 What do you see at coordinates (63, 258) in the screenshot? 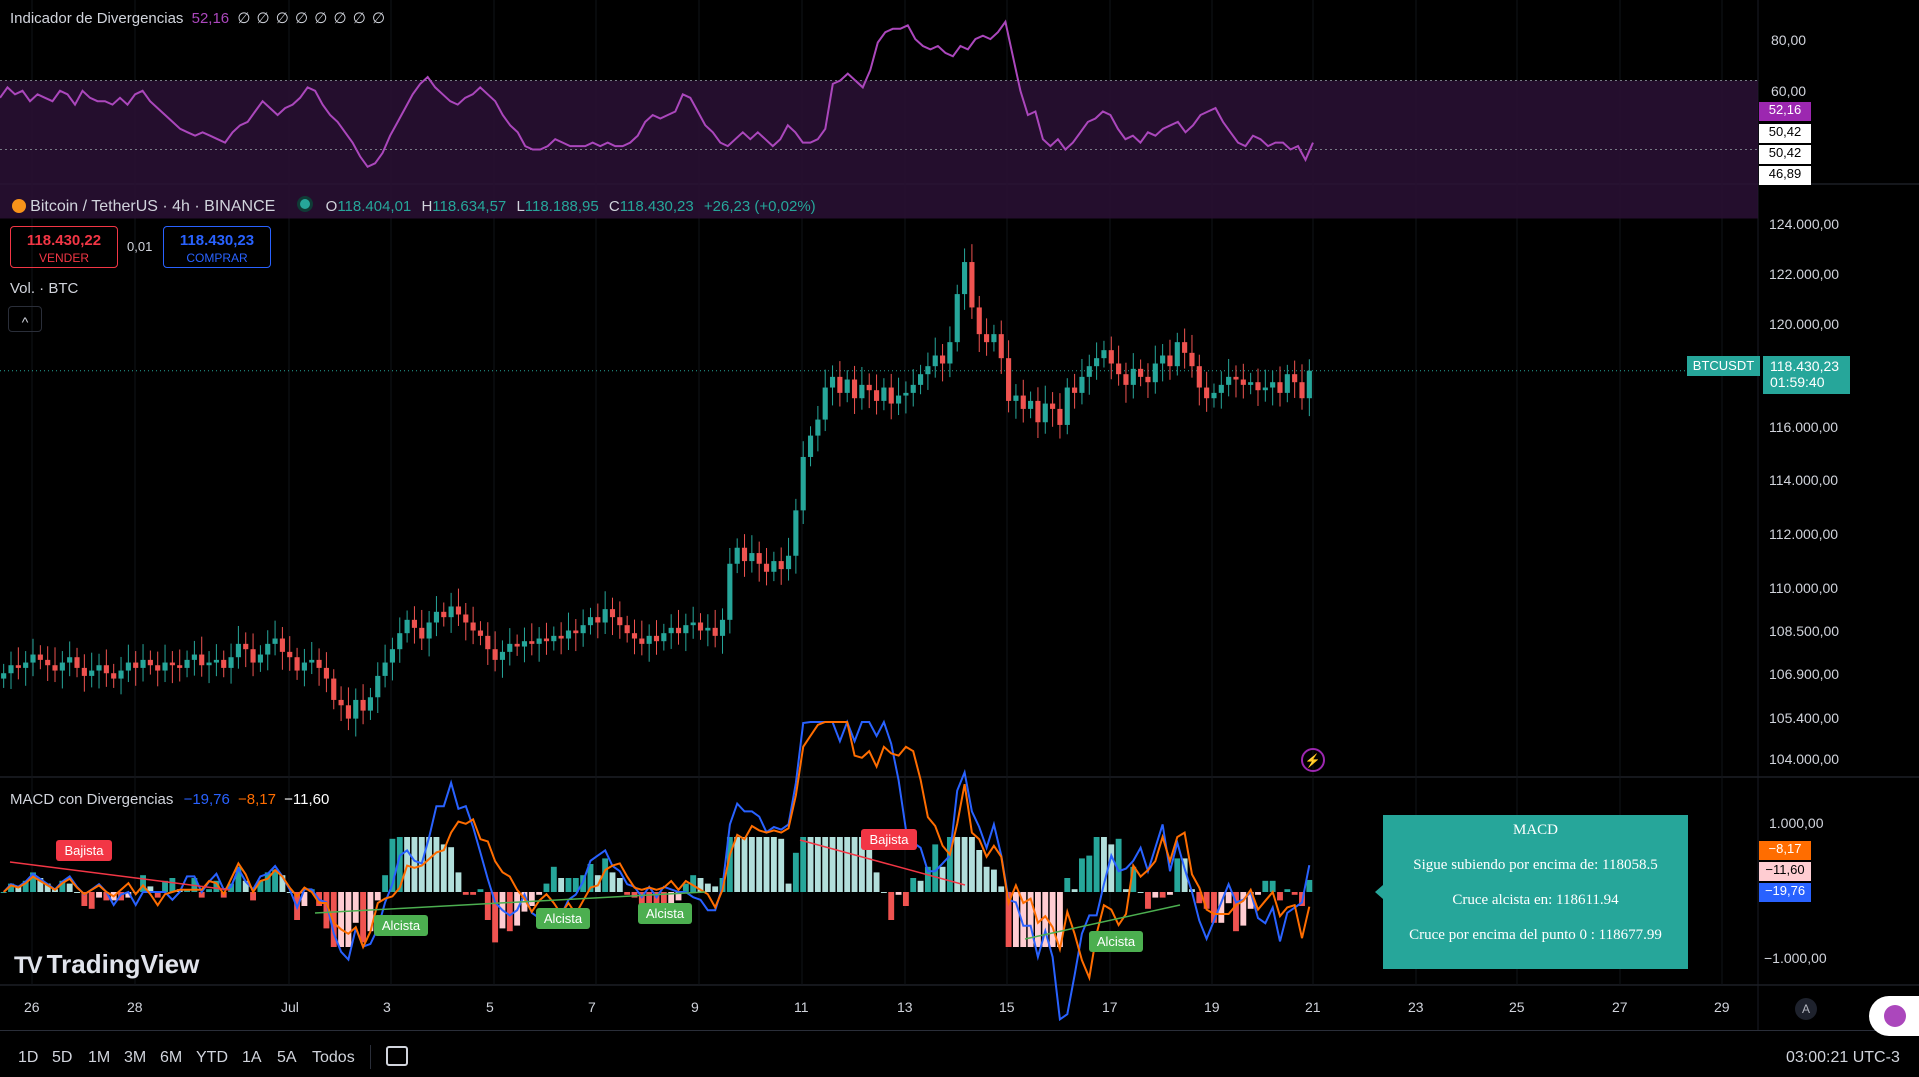
I see `sell-label: VENDER` at bounding box center [63, 258].